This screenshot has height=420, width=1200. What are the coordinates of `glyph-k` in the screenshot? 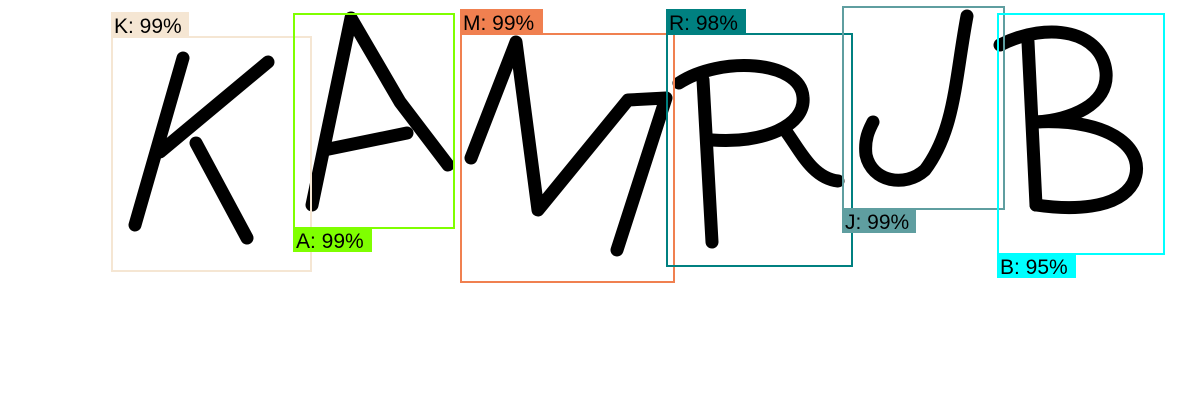 It's located at (201, 148).